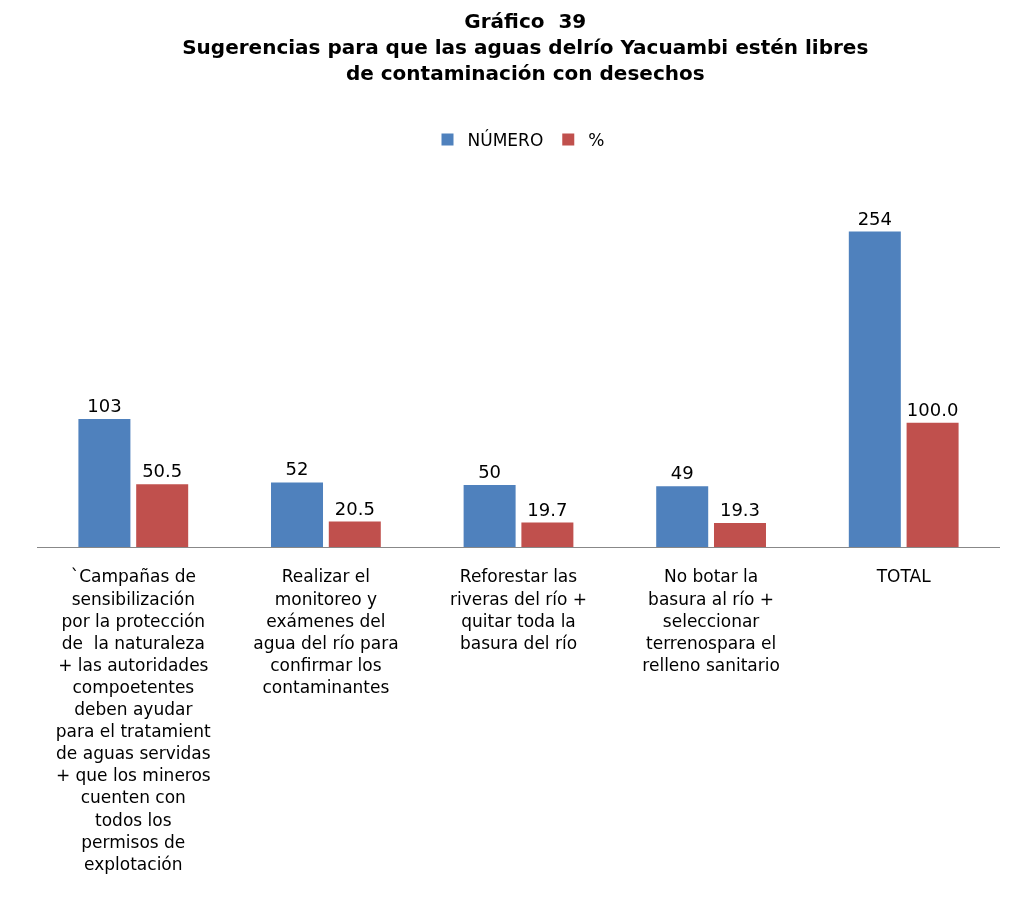  Describe the element at coordinates (326, 631) in the screenshot. I see `x-tick-label: Realizar el monitoreo y exámenes del agua del río para confirmar los contaminantes` at that location.